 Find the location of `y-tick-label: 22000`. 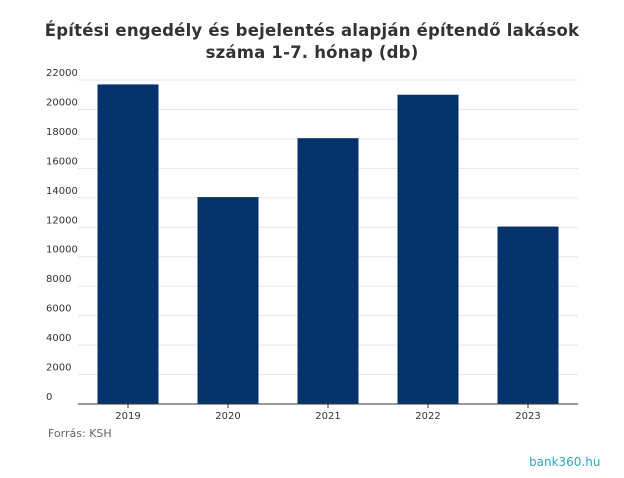

y-tick-label: 22000 is located at coordinates (62, 73).